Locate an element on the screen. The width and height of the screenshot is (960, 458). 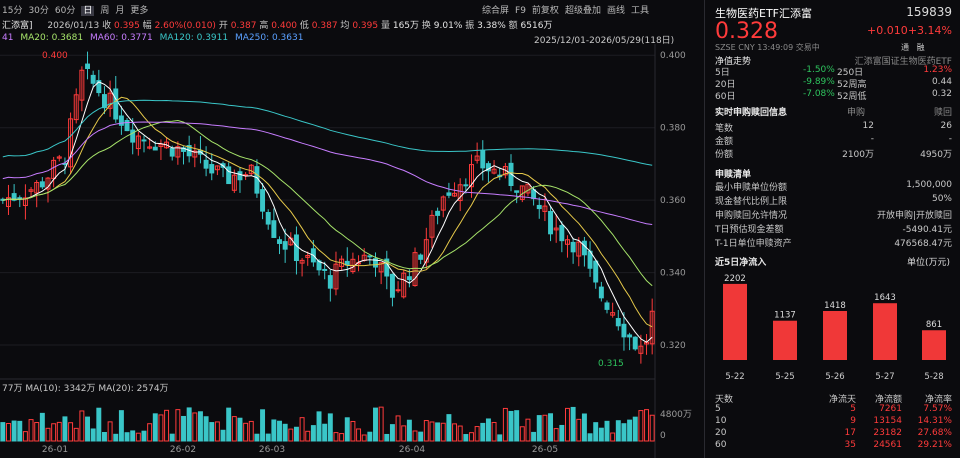
period-60m: 60分 is located at coordinates (65, 11).